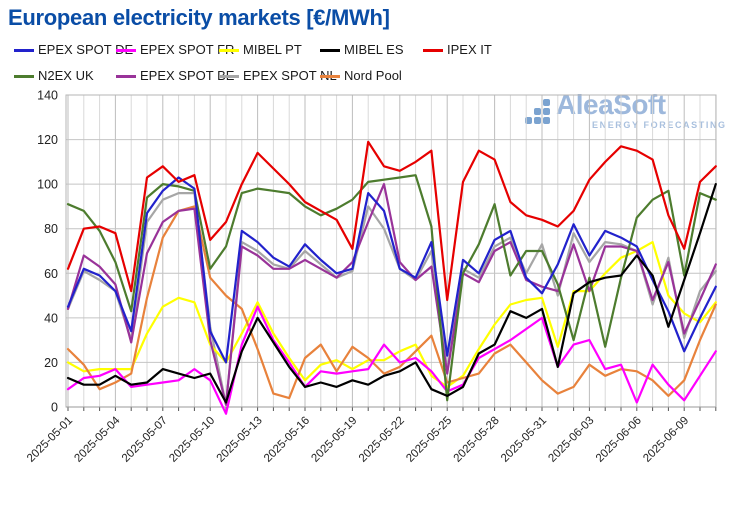  I want to click on legend-item-epex-spot-be: EPEX SPOT BE, so click(175, 76).